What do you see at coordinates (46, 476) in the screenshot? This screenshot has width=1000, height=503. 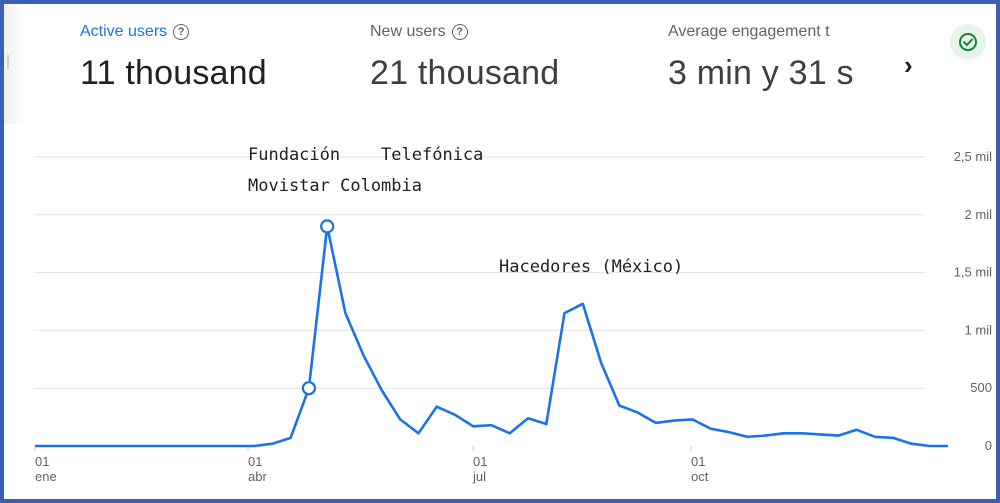 I see `x-tick-label-month: ene` at bounding box center [46, 476].